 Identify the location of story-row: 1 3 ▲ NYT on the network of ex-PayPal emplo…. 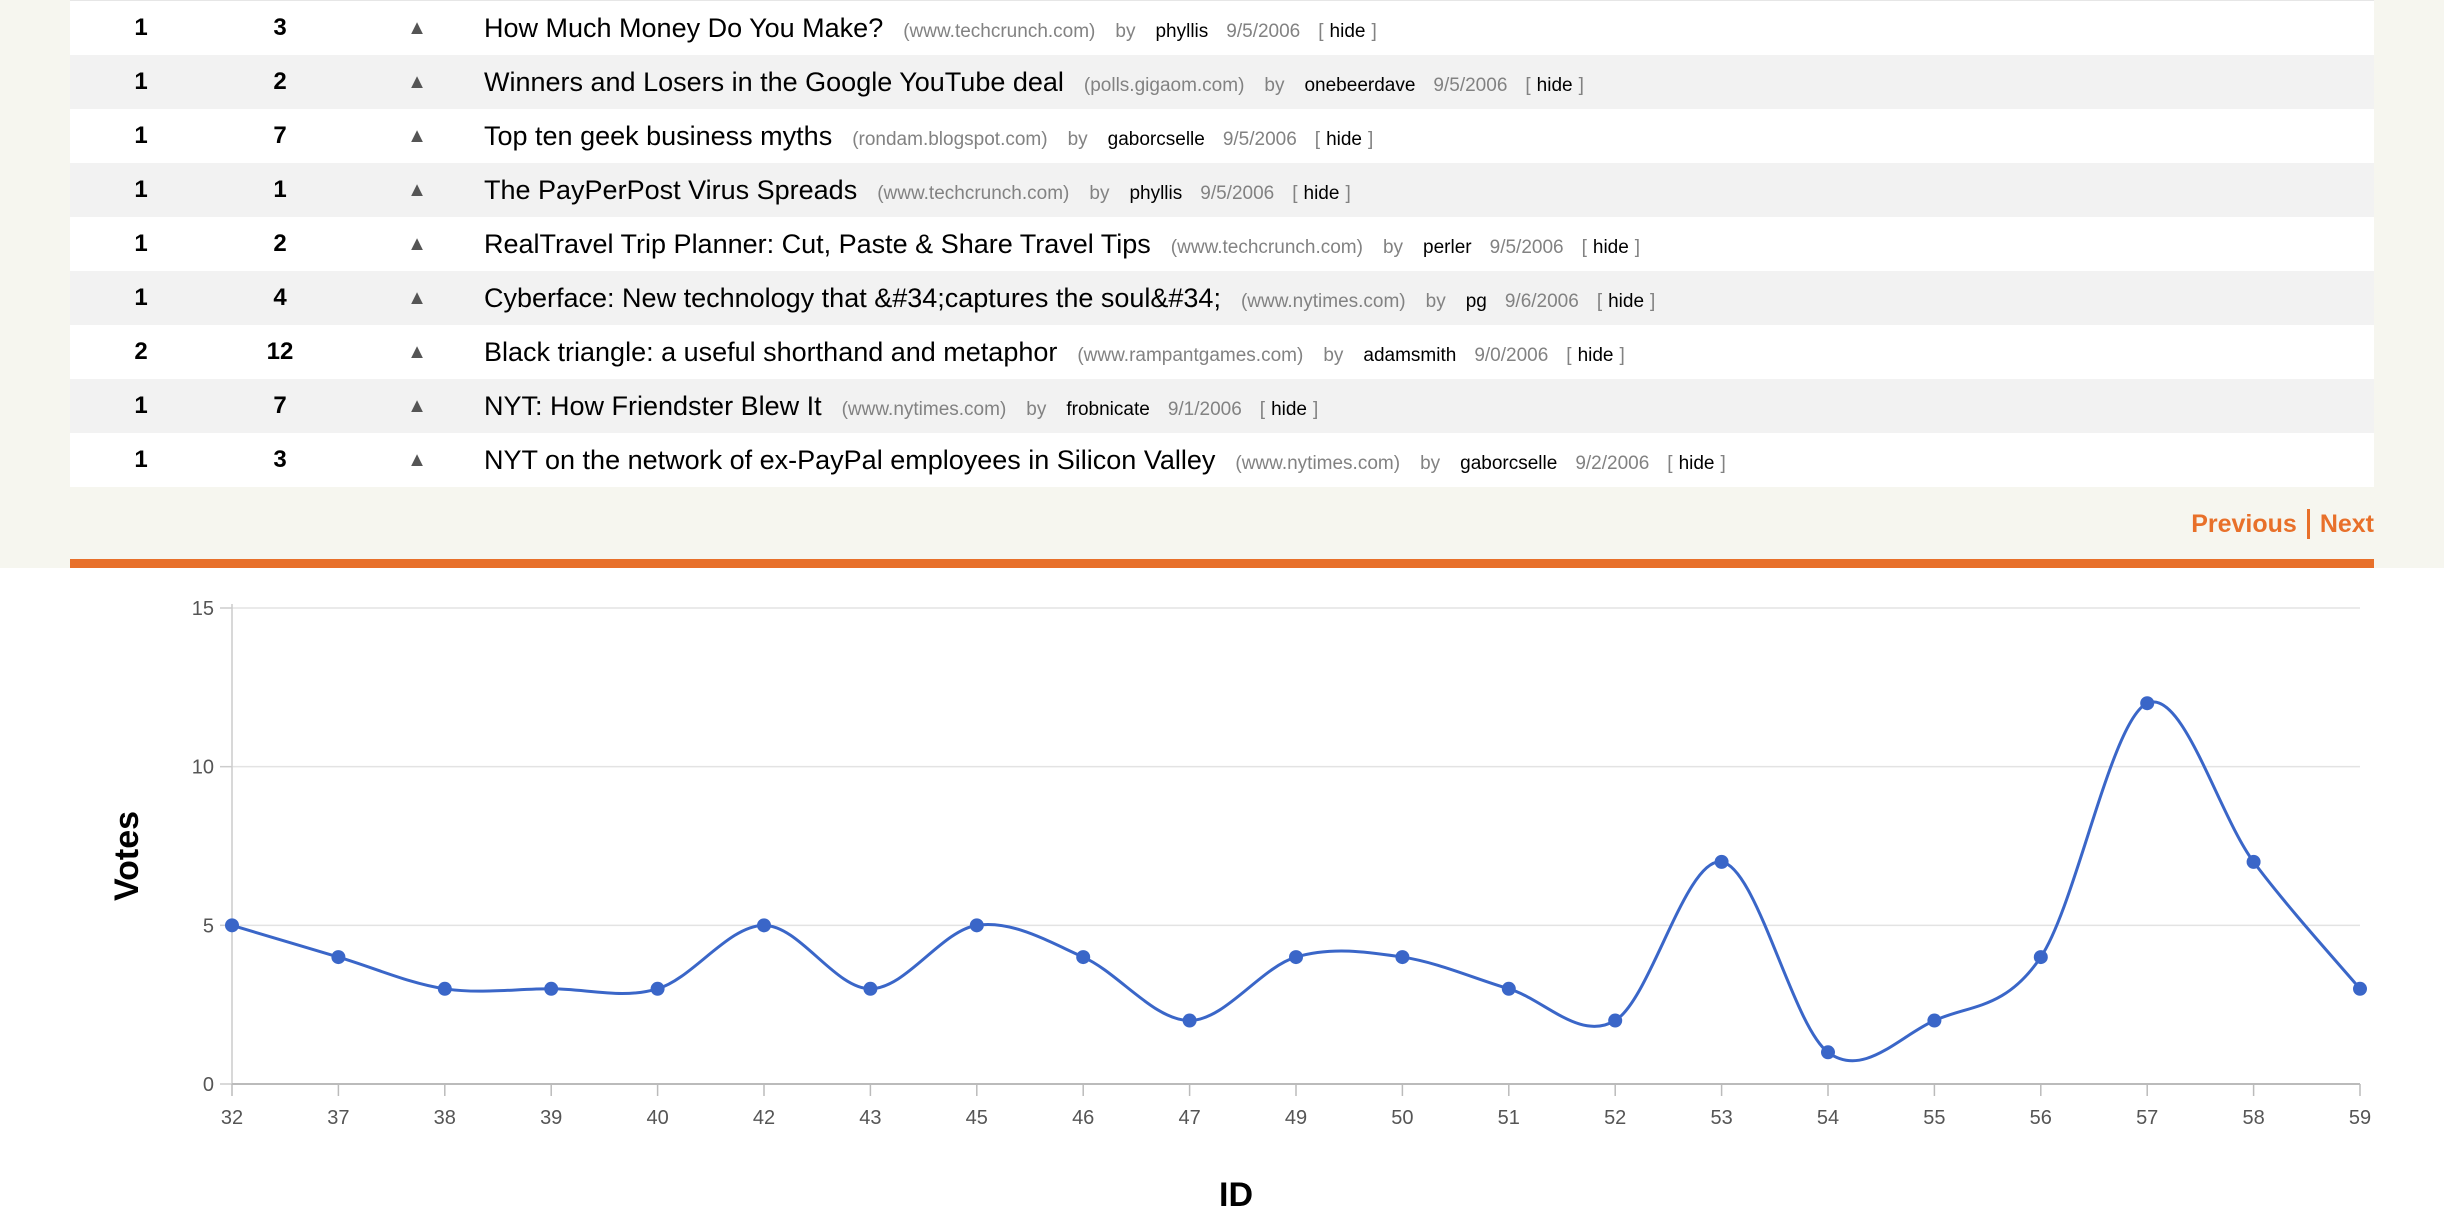
(1222, 460).